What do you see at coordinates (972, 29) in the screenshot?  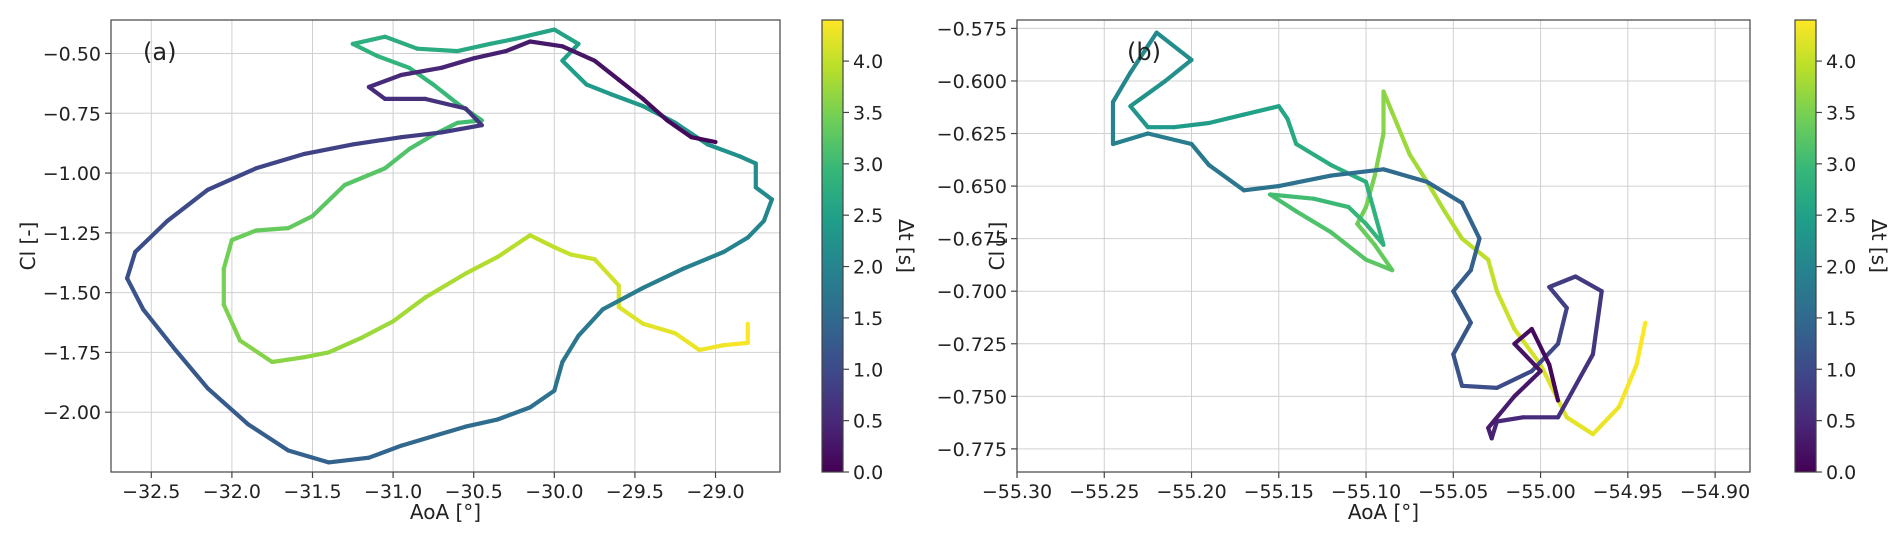 I see `y-tick-label: −0.575` at bounding box center [972, 29].